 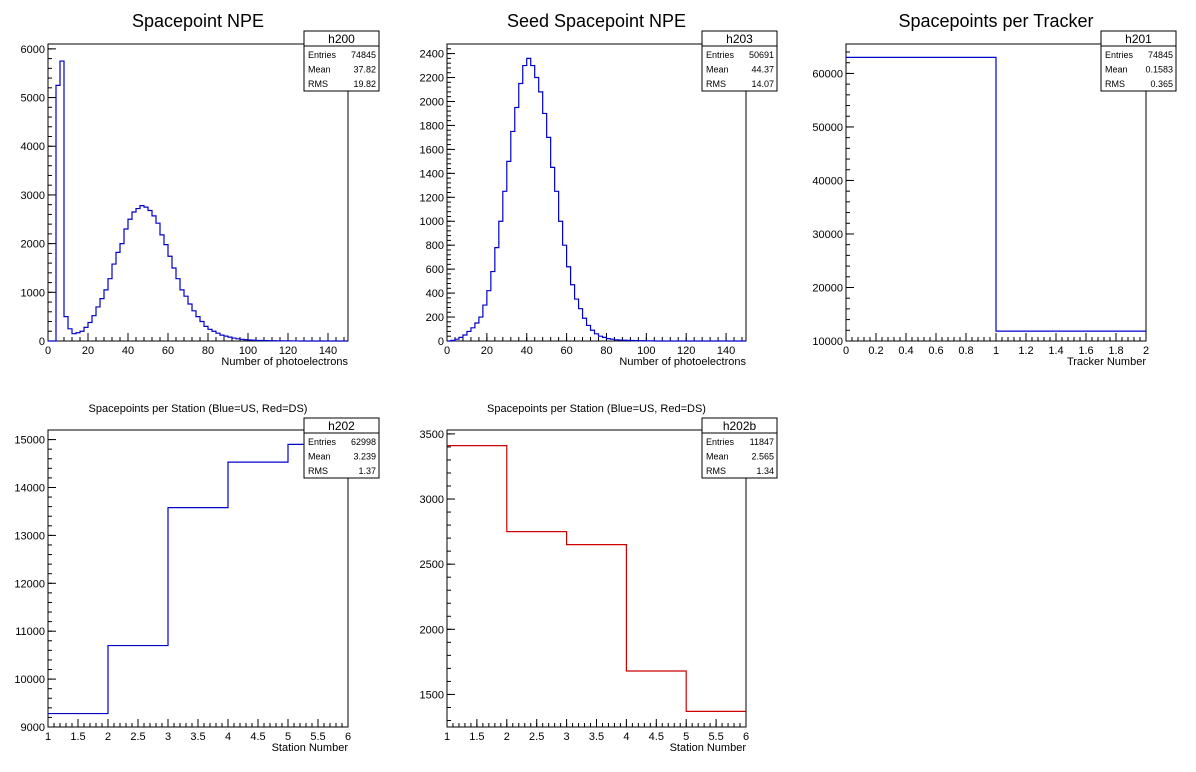 What do you see at coordinates (715, 737) in the screenshot?
I see `x-tick-label: 5.5` at bounding box center [715, 737].